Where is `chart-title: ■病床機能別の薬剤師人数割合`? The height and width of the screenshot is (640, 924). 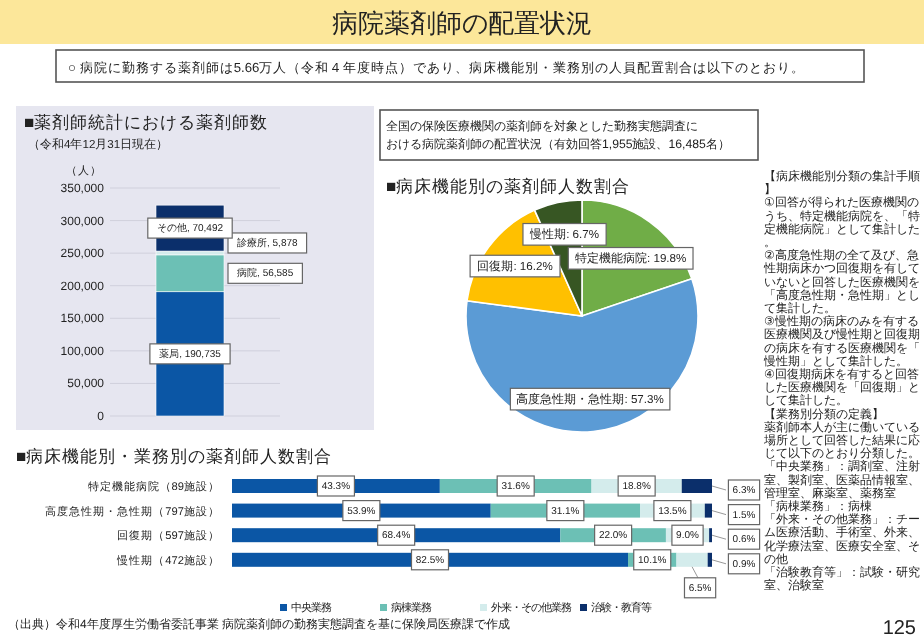 chart-title: ■病床機能別の薬剤師人数割合 is located at coordinates (508, 186).